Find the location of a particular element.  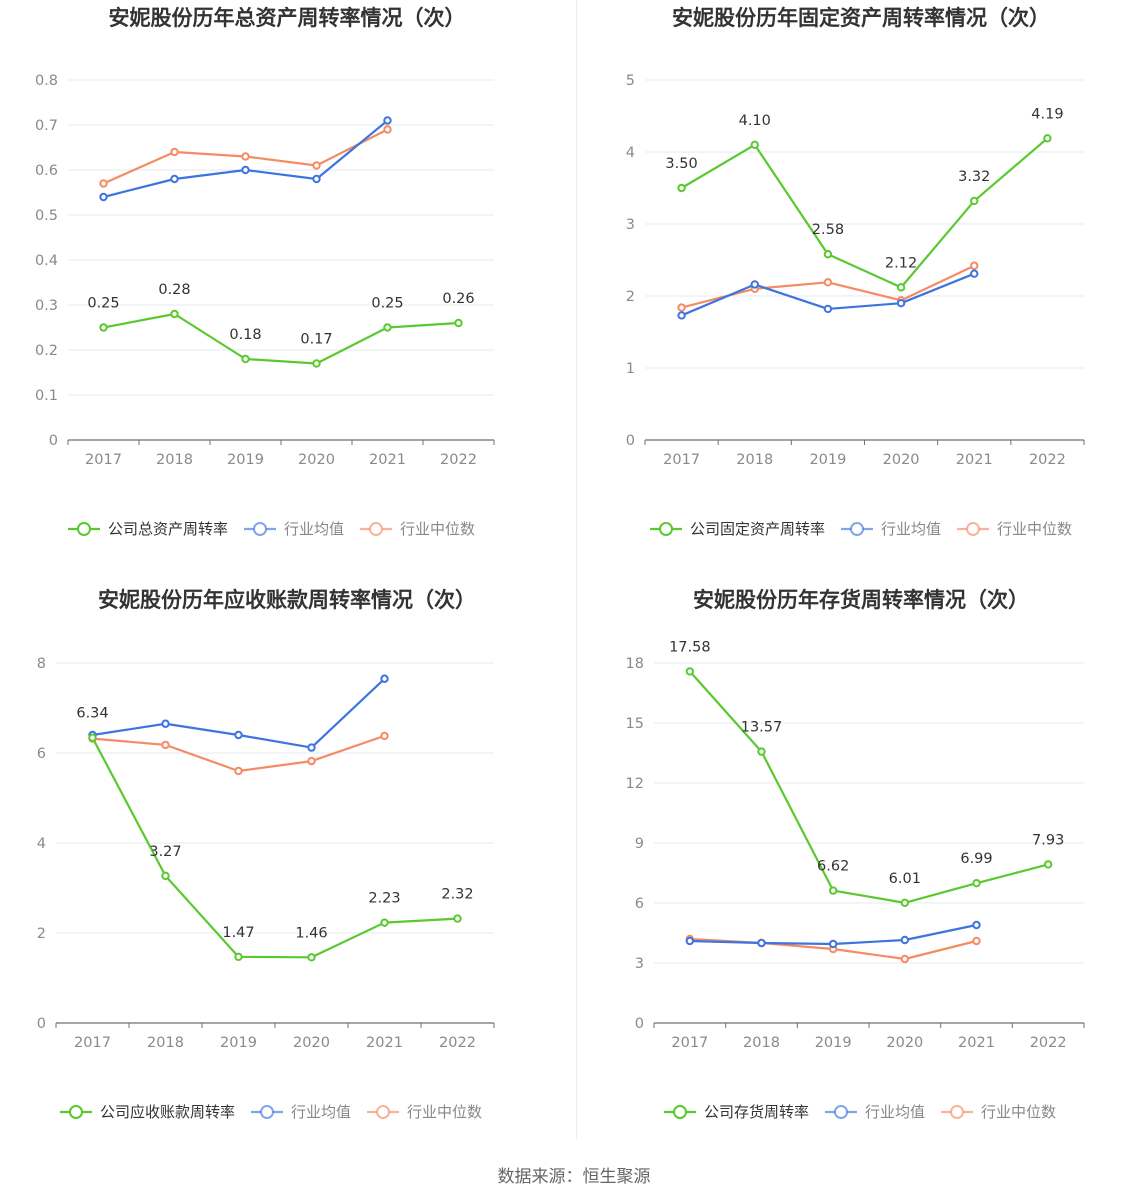

data-label: 4.19 is located at coordinates (1047, 114).